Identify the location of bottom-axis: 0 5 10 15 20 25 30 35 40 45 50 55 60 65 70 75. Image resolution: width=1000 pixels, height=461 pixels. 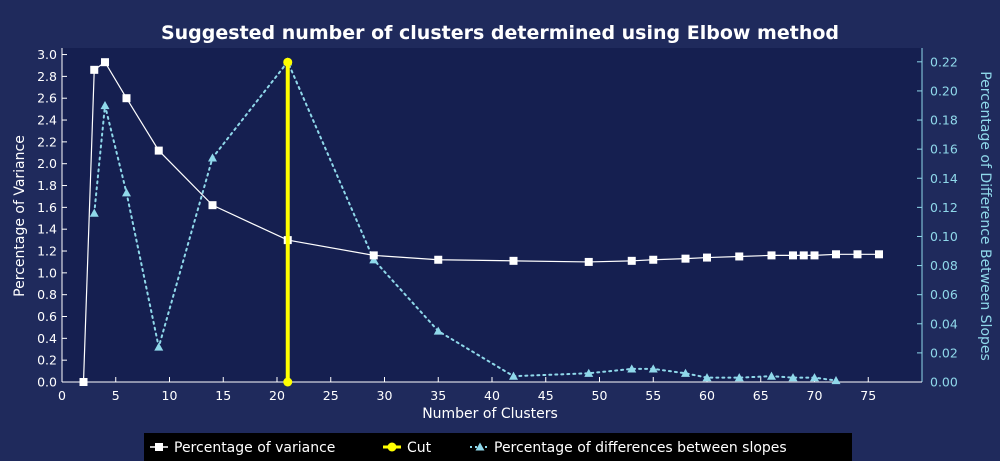
(490, 390).